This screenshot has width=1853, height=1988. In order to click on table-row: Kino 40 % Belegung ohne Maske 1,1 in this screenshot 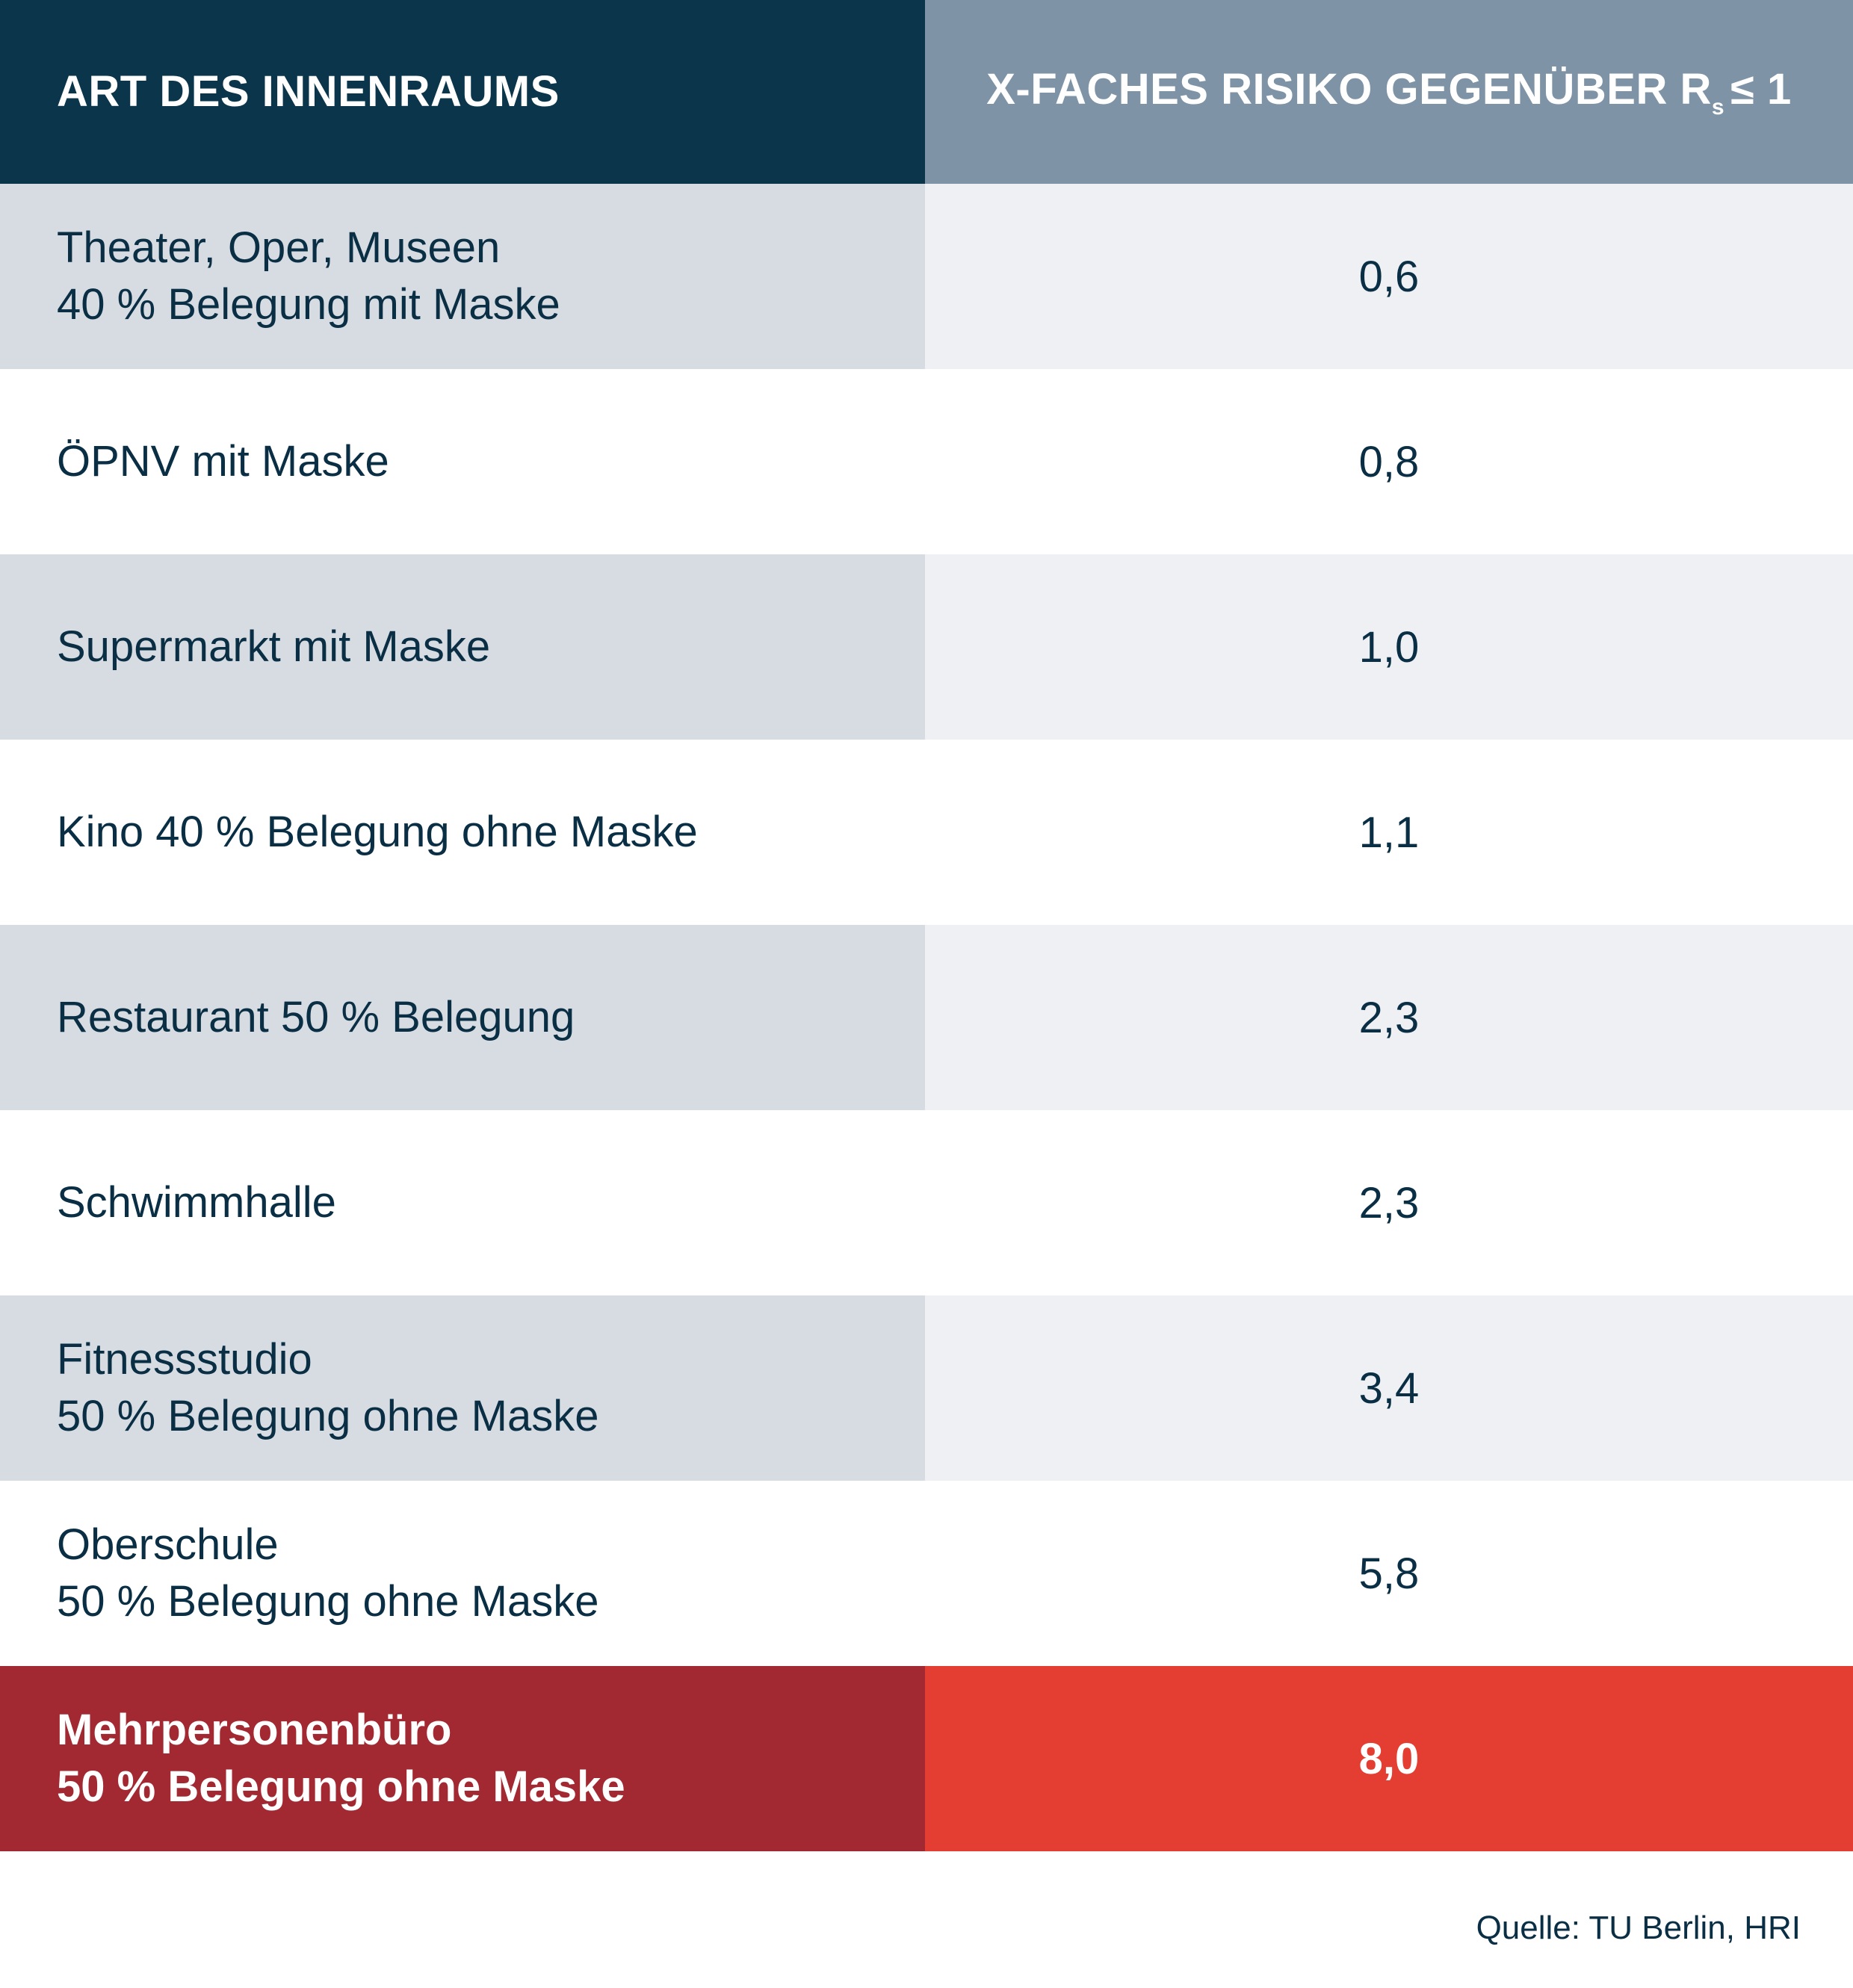, I will do `click(926, 832)`.